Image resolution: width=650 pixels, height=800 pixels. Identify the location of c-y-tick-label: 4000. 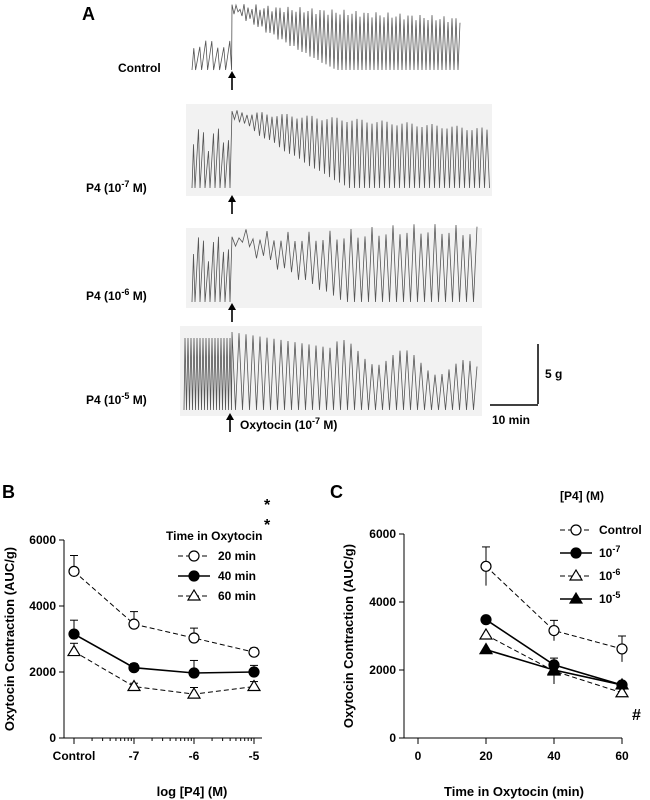
(382, 602).